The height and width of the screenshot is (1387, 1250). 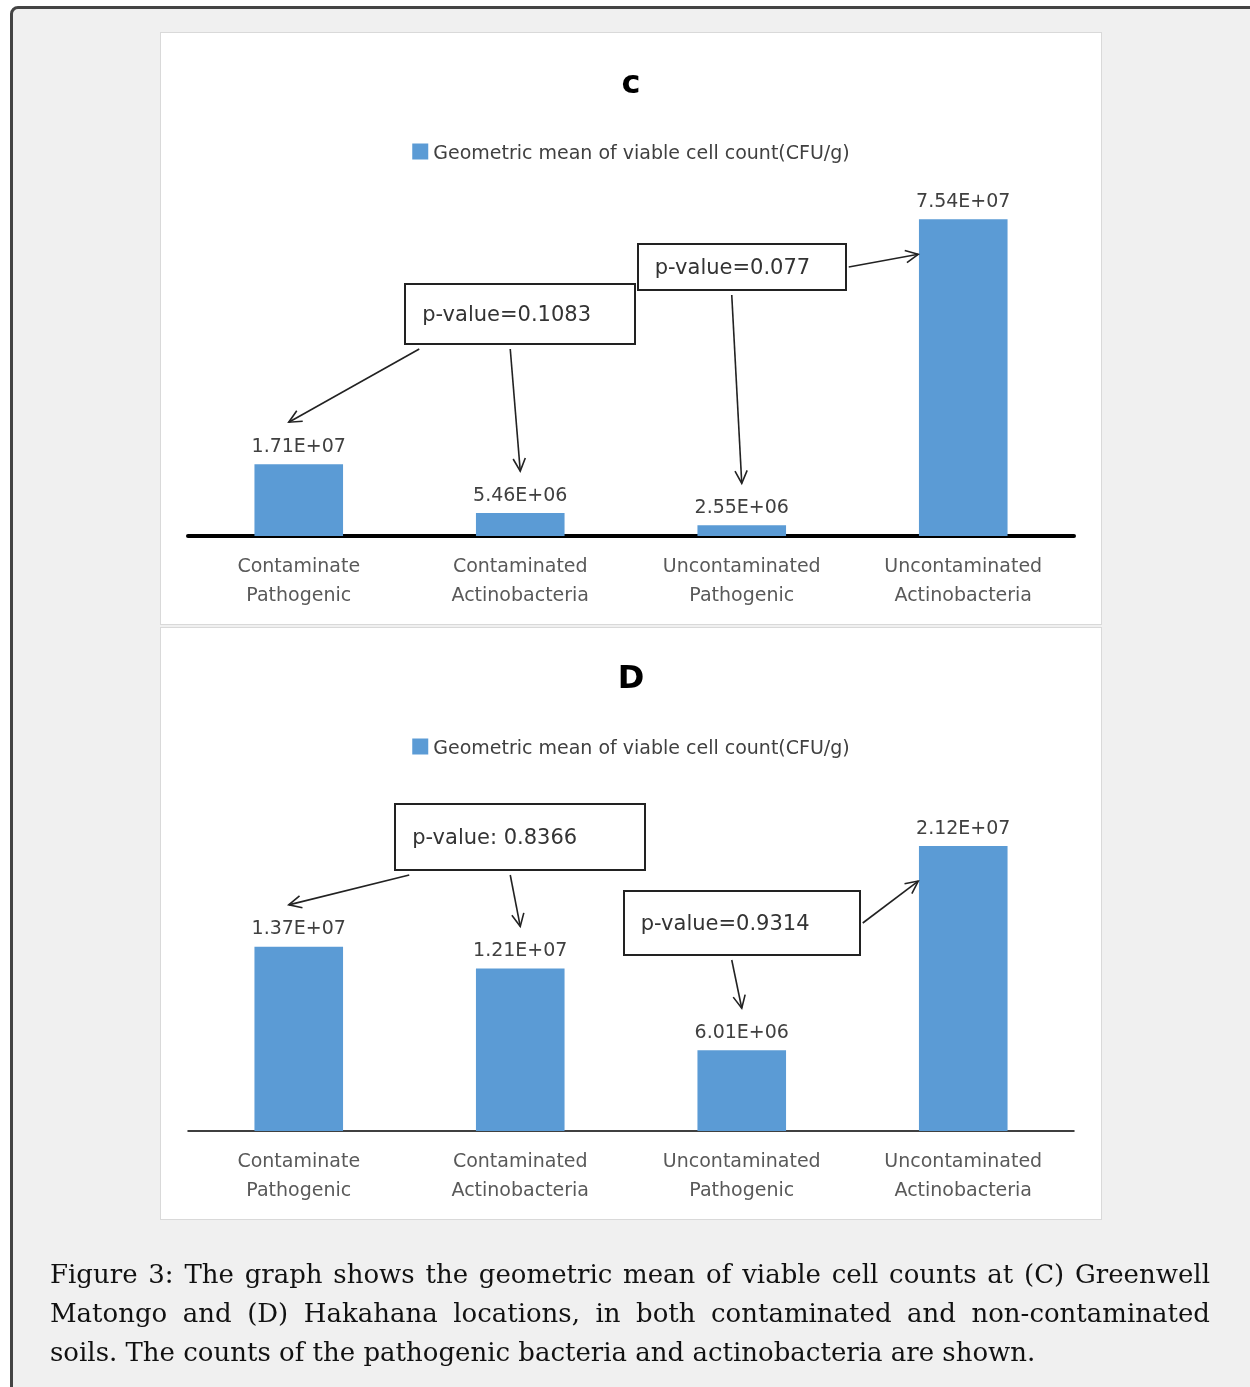 I want to click on data-label: 6.01E+06, so click(x=741, y=1030).